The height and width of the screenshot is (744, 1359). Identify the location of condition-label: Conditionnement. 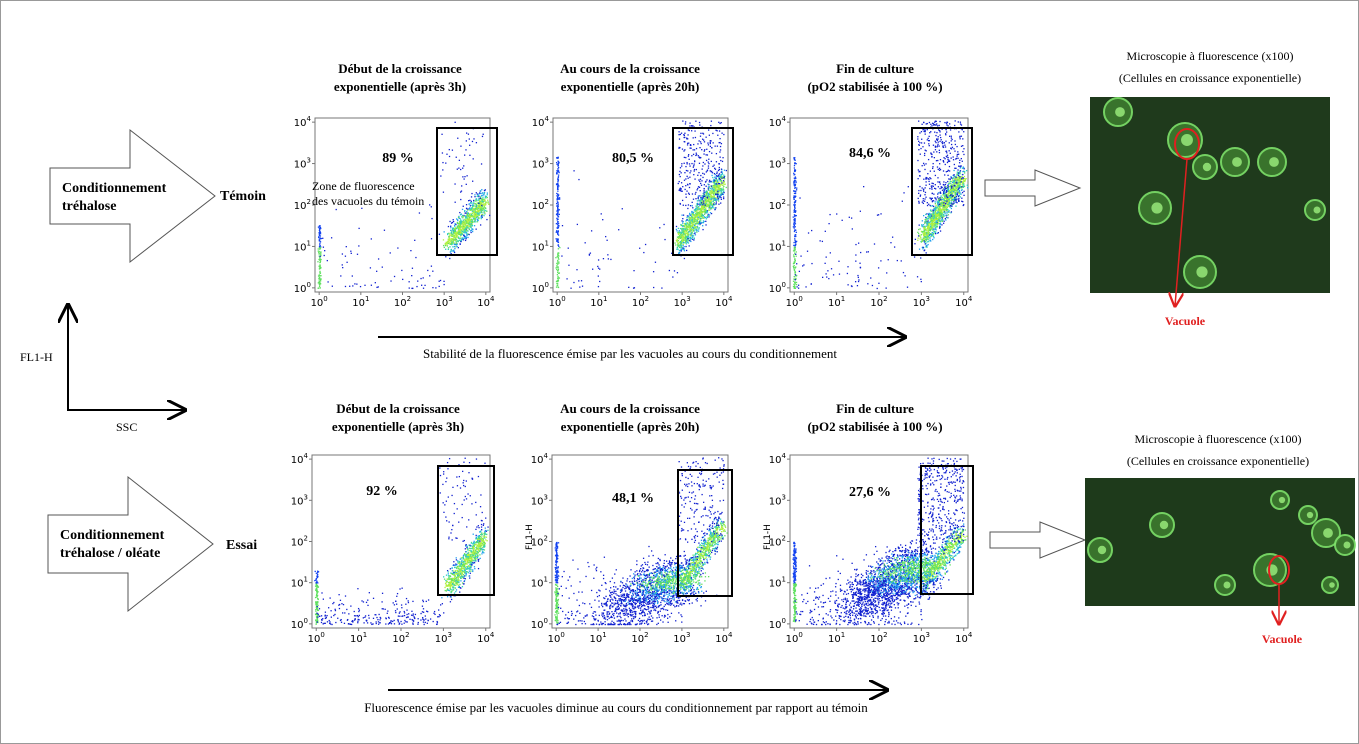
(114, 188).